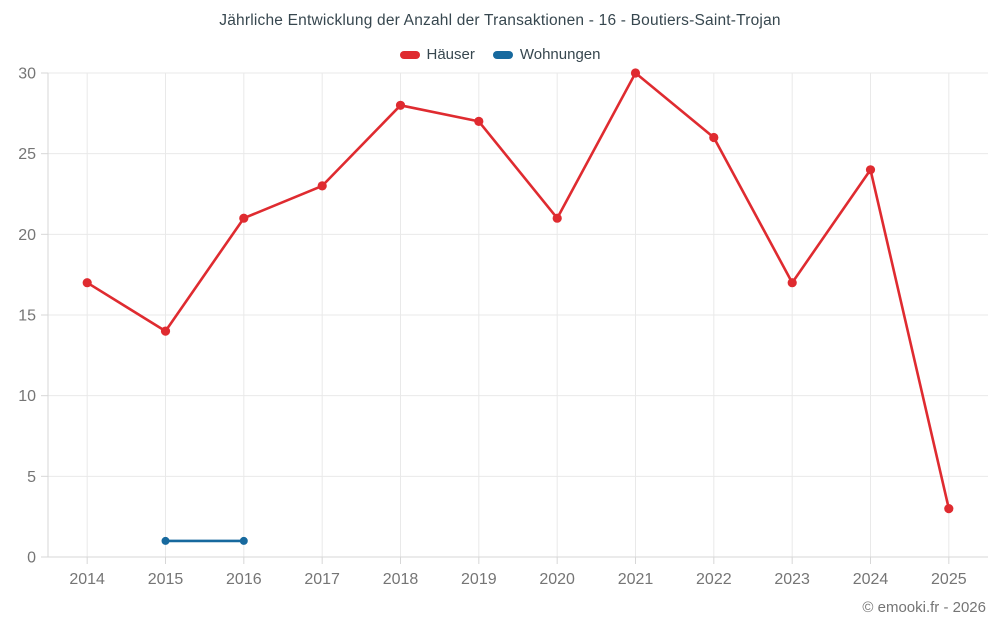 The height and width of the screenshot is (625, 1000). Describe the element at coordinates (244, 218) in the screenshot. I see `data-point-ha-user-2016` at that location.